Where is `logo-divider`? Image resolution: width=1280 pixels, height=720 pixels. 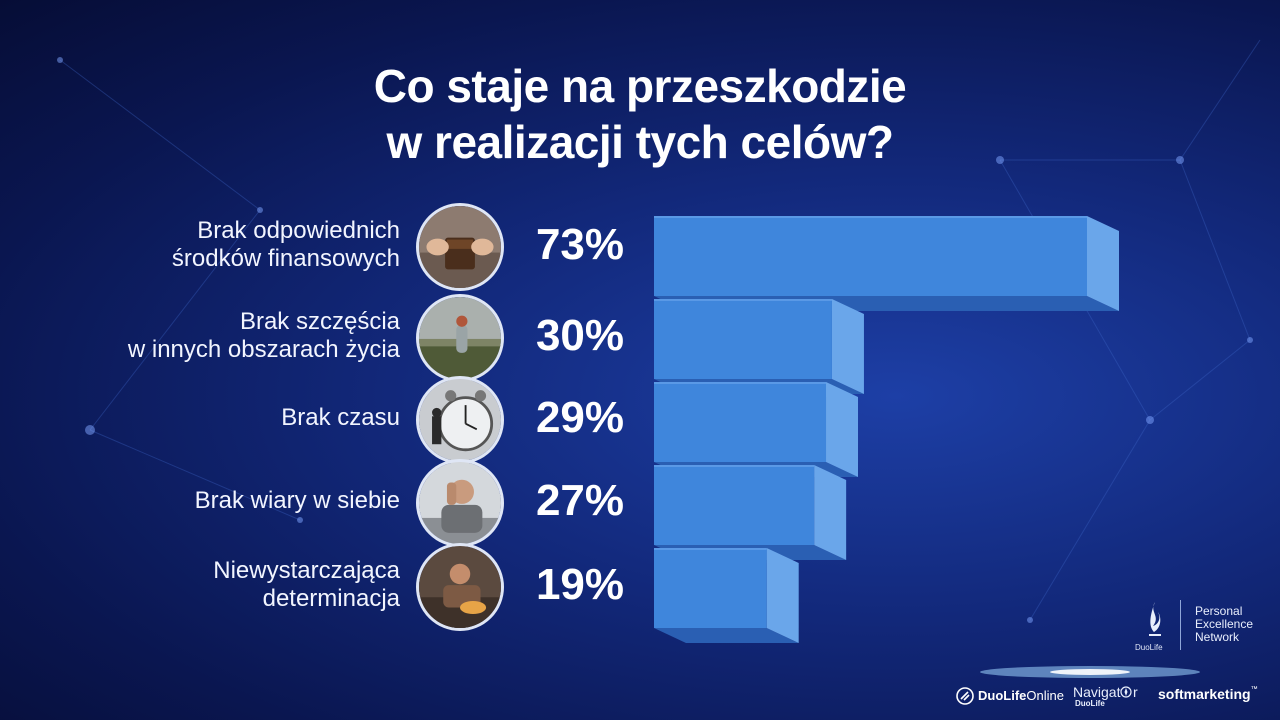
logo-divider is located at coordinates (1180, 625).